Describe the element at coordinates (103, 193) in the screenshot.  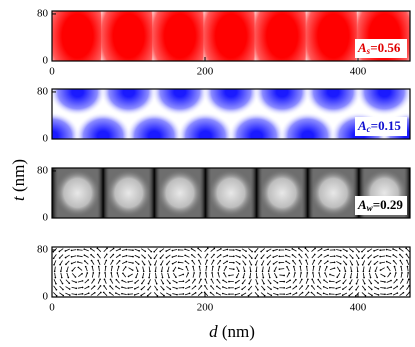
I see `wall` at that location.